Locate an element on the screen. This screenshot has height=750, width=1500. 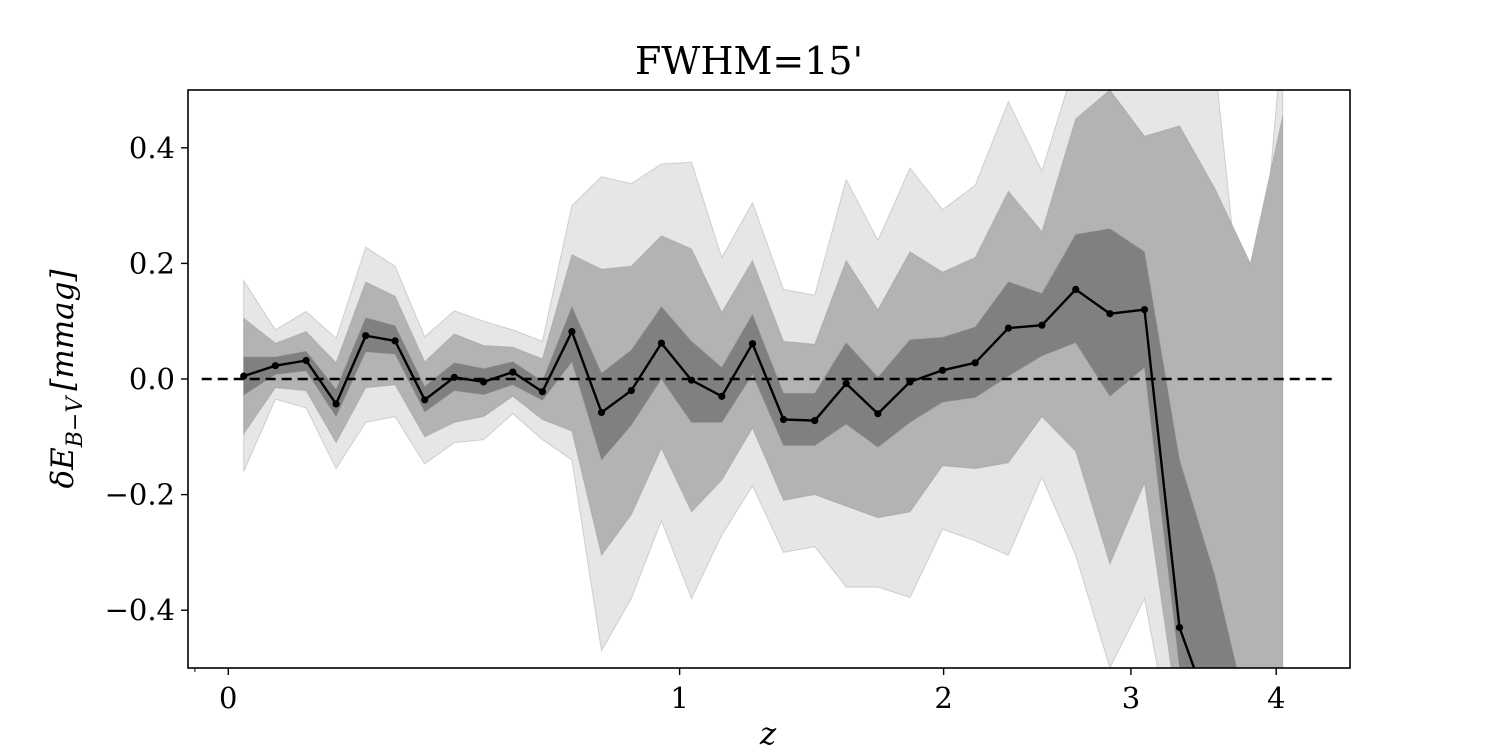
x-axis-label: z is located at coordinates (768, 733).